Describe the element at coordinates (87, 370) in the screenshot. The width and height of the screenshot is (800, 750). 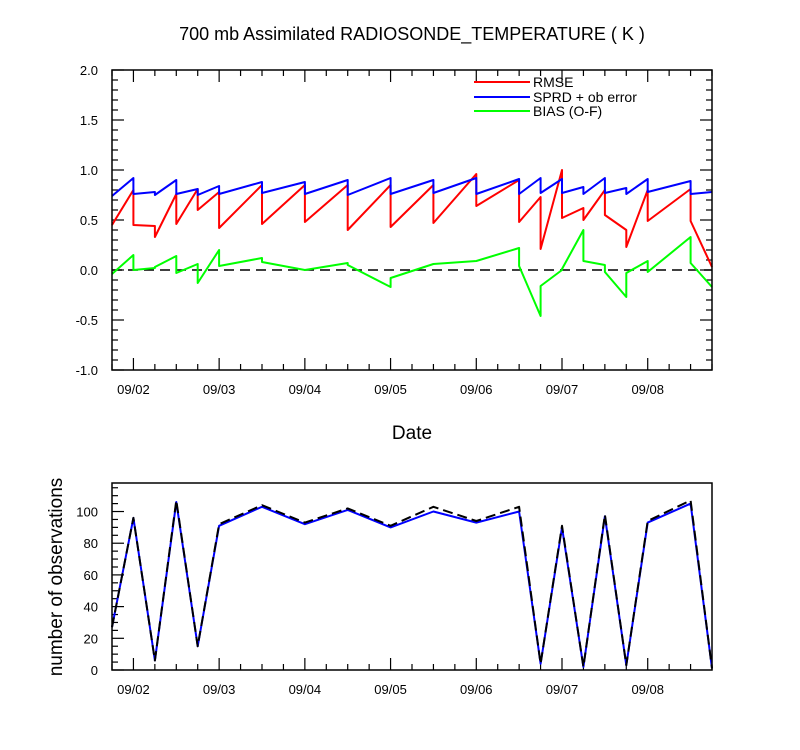
I see `top-y-tick-label: -1.0` at that location.